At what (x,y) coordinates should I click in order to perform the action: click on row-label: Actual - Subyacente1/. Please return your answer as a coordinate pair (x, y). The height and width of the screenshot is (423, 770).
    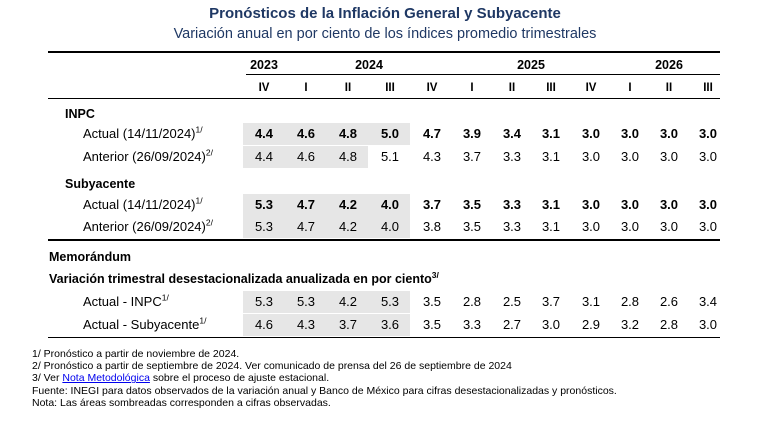
    Looking at the image, I should click on (145, 323).